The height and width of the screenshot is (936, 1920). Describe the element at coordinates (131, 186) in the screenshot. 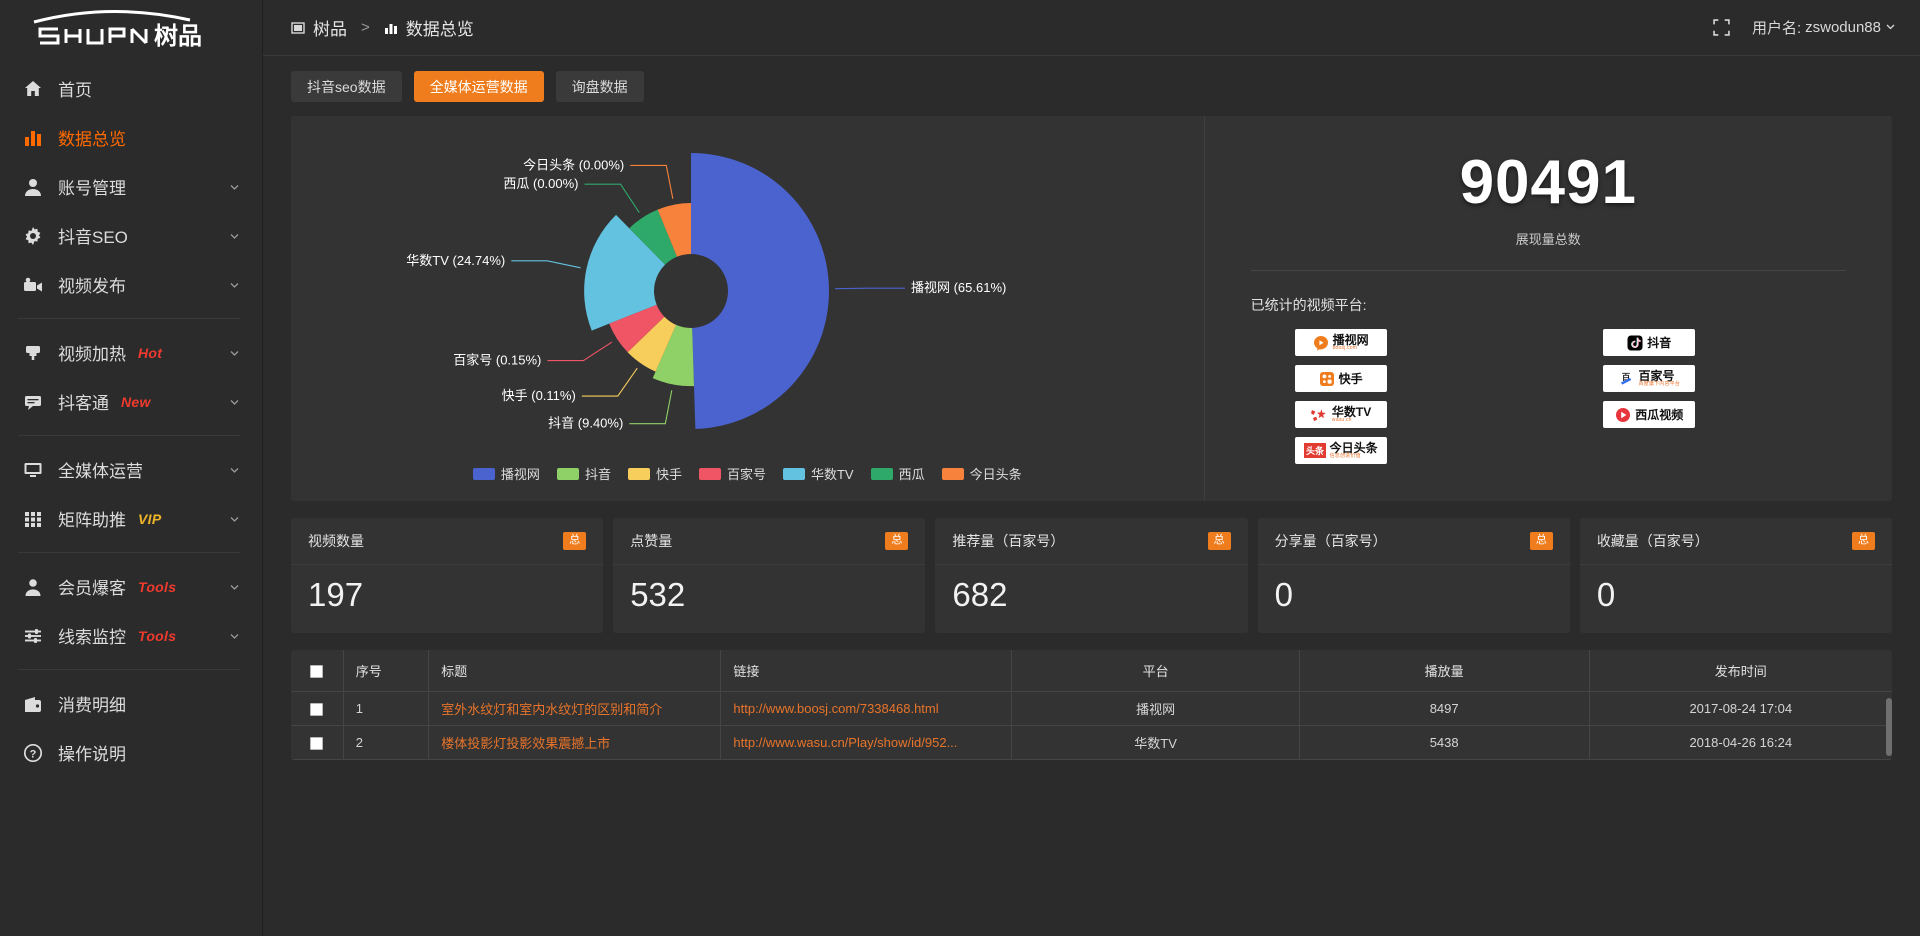

I see `sidebar-item-2: 账号管理` at that location.